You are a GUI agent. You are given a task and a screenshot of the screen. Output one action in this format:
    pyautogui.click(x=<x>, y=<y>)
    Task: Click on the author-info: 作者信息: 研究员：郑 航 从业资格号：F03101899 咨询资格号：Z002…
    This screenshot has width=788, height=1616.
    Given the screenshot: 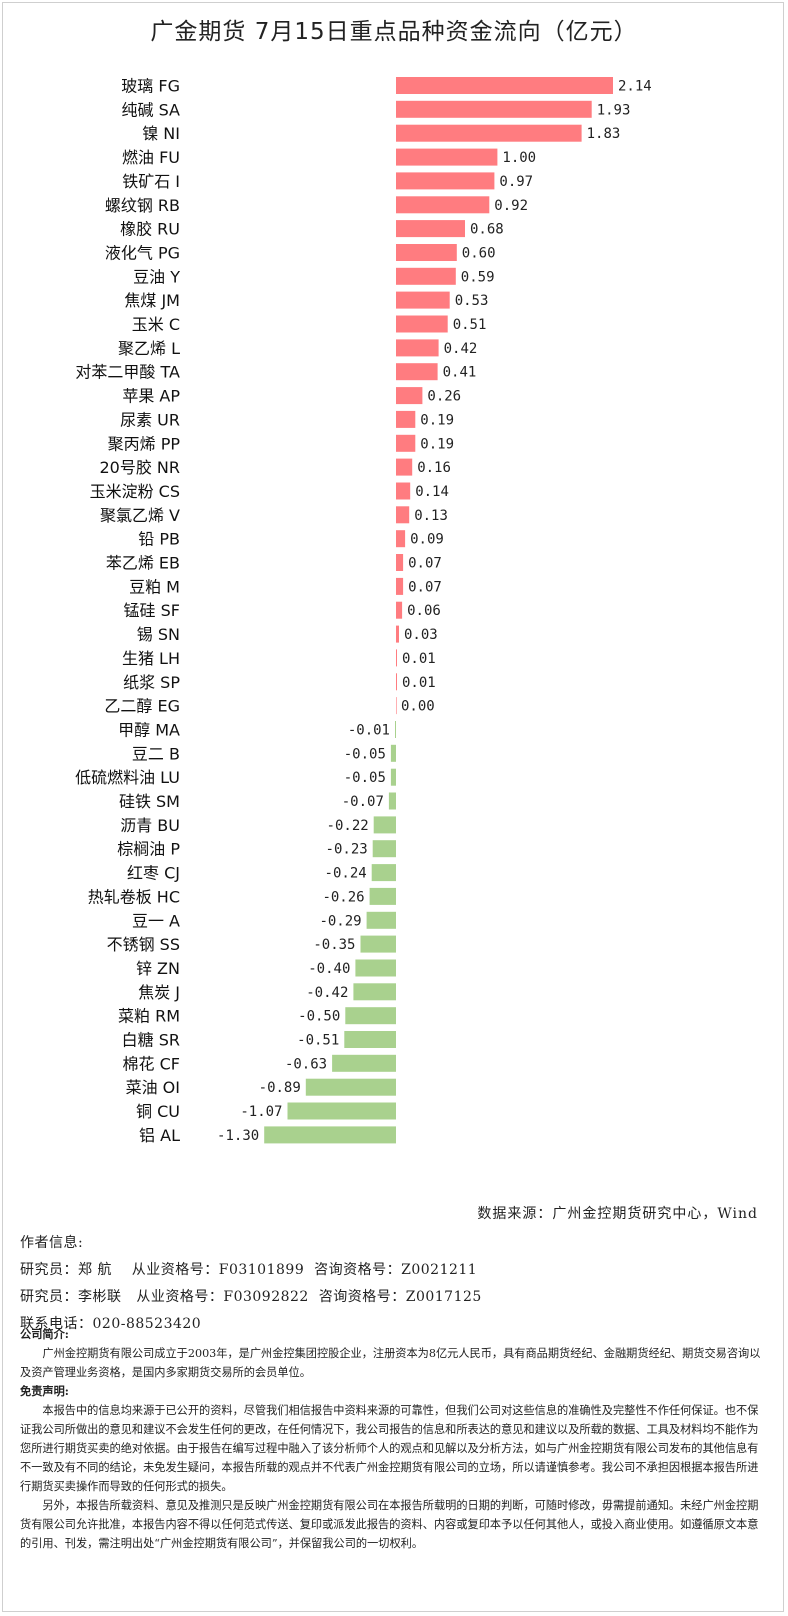 What is the action you would take?
    pyautogui.click(x=395, y=1284)
    